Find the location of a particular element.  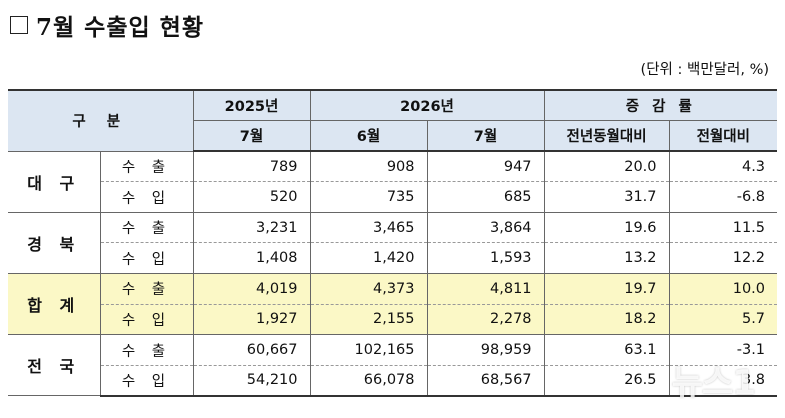

title-text: 7월 수출입 현황 is located at coordinates (120, 27).